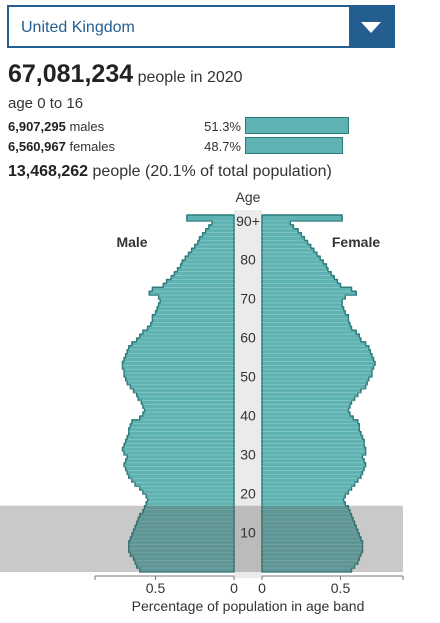 This screenshot has height=623, width=440. Describe the element at coordinates (248, 455) in the screenshot. I see `age-tick-label: 30` at that location.